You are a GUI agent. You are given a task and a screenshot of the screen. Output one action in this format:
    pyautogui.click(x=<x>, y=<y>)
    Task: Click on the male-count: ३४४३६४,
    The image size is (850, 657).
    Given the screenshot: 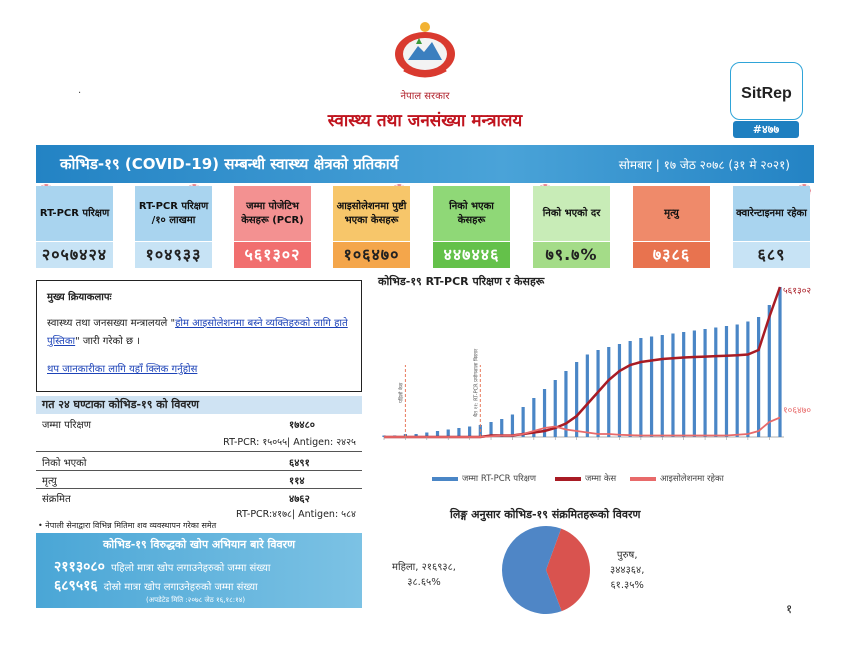 What is the action you would take?
    pyautogui.click(x=627, y=570)
    